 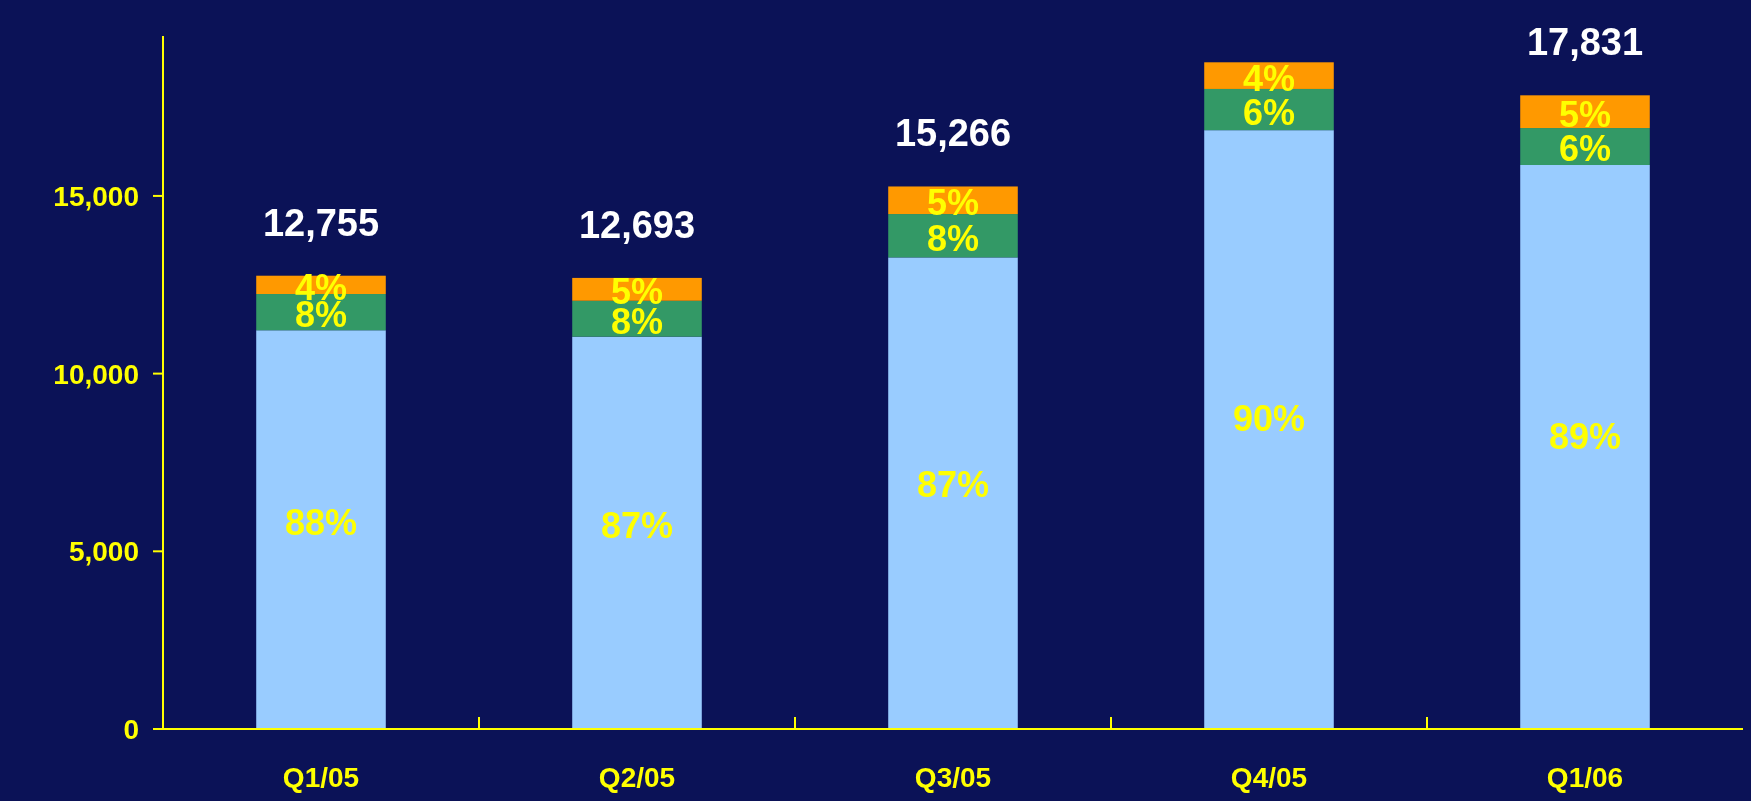 What do you see at coordinates (321, 222) in the screenshot?
I see `total-label: 12,755` at bounding box center [321, 222].